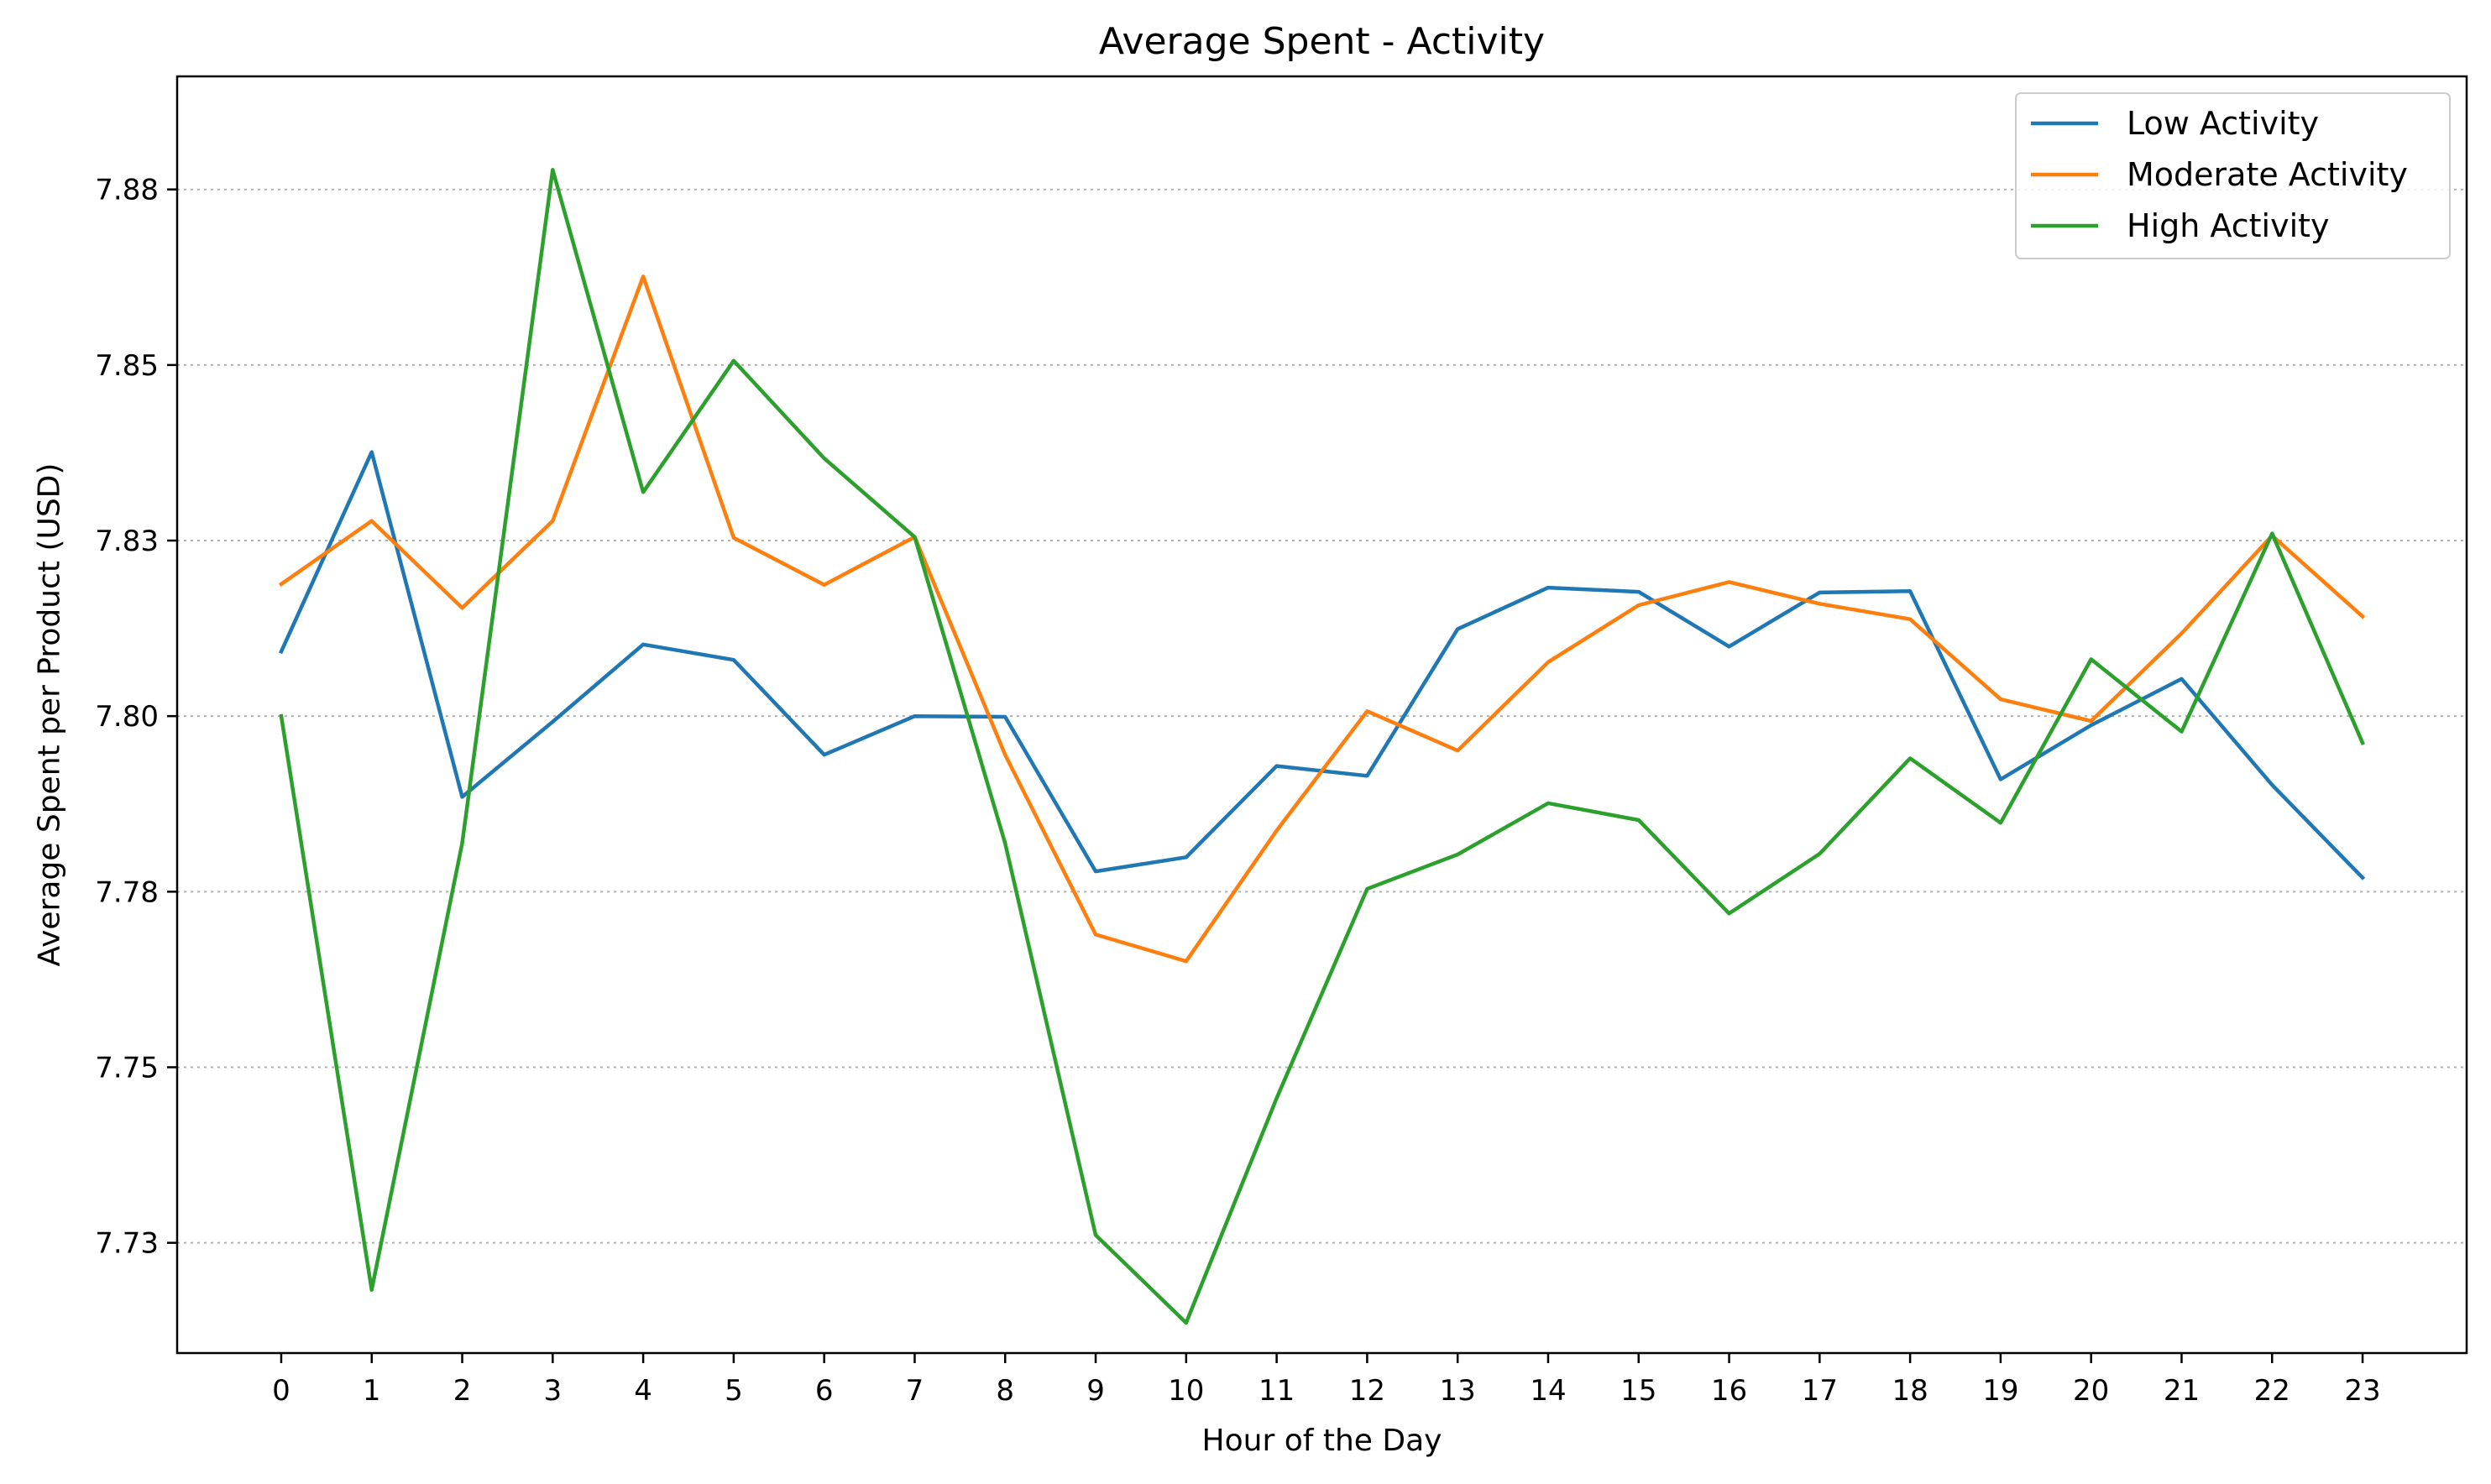 The height and width of the screenshot is (1484, 2491). I want to click on x-tick-label: 6, so click(824, 1391).